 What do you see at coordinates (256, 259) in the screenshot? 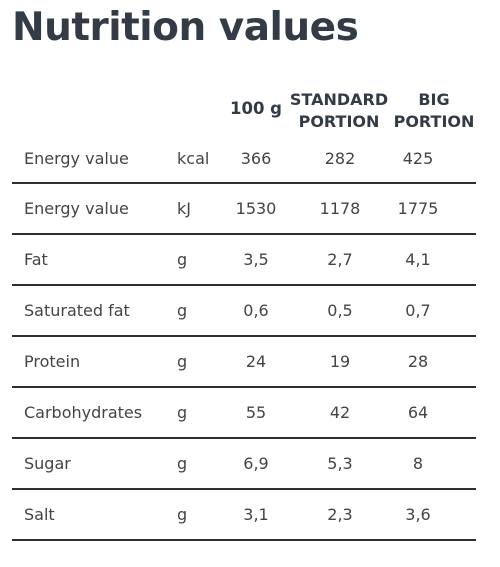
I see `value-100g: 3,5` at bounding box center [256, 259].